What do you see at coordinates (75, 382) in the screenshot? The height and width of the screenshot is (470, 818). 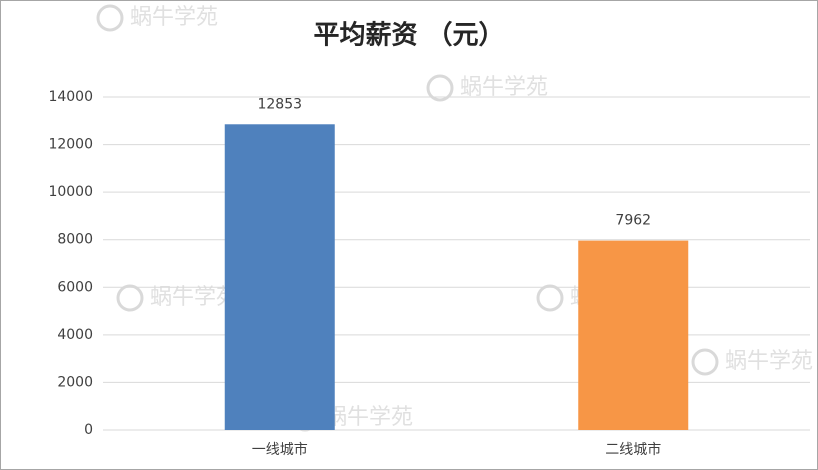 I see `y-tick-label: 2000` at bounding box center [75, 382].